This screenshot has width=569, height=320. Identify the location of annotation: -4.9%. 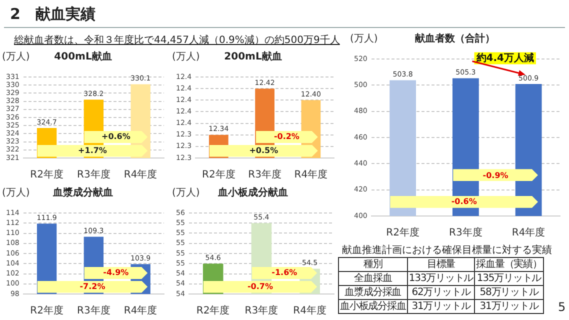
(116, 273).